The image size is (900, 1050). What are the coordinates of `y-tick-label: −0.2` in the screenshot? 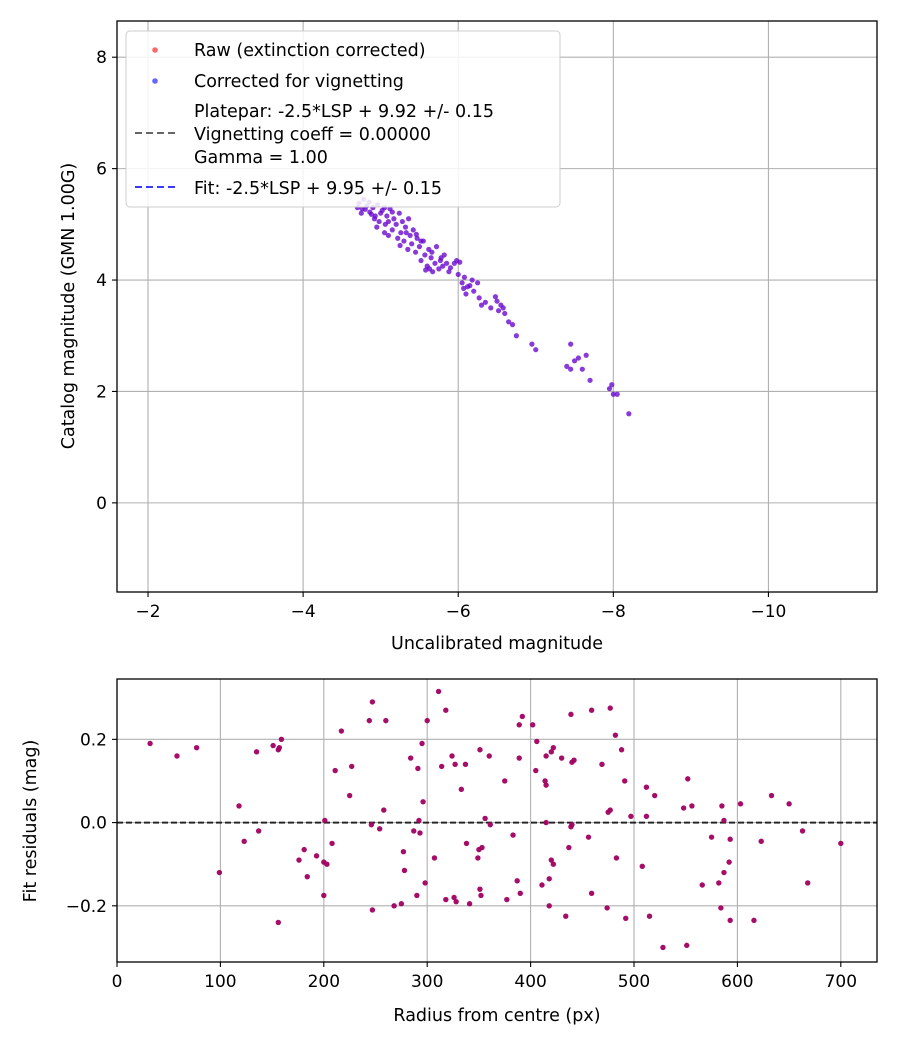 It's located at (86, 907).